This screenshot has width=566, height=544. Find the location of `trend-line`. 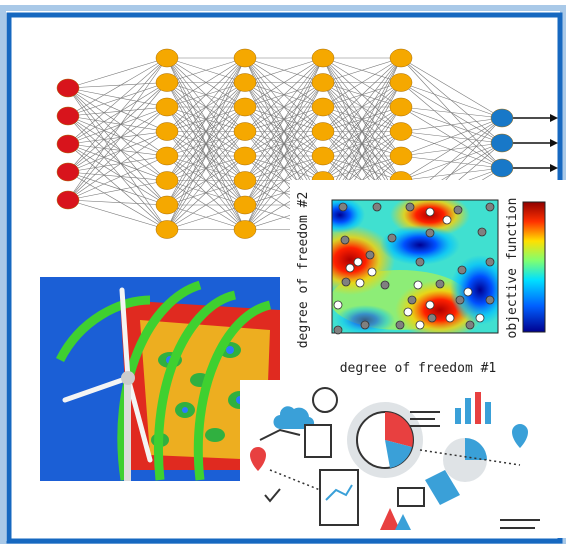

trend-line is located at coordinates (280, 434).